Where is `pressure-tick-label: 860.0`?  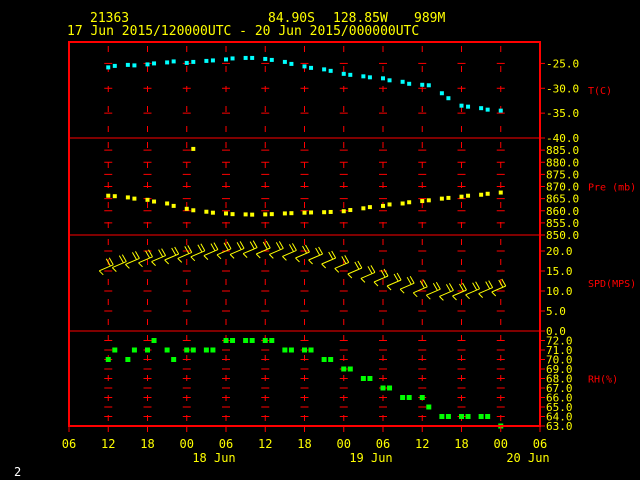
pressure-tick-label: 860.0 is located at coordinates (562, 211).